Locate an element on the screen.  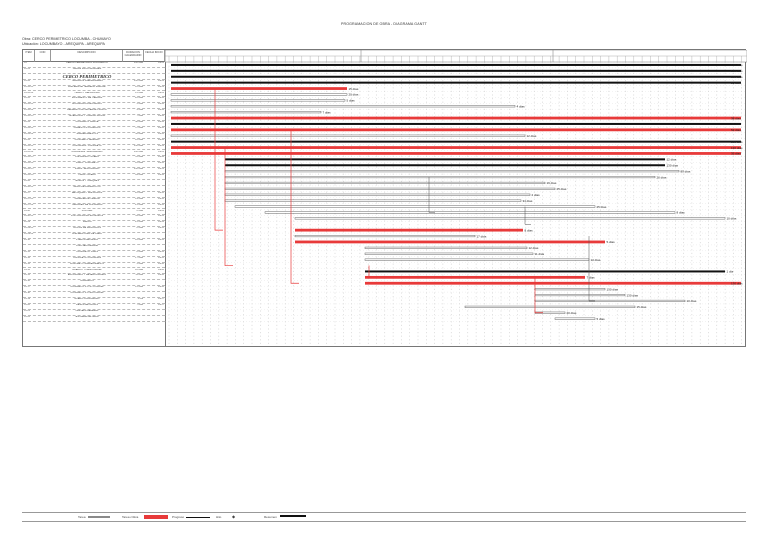
col-item-header: ITEM is located at coordinates (29, 56).